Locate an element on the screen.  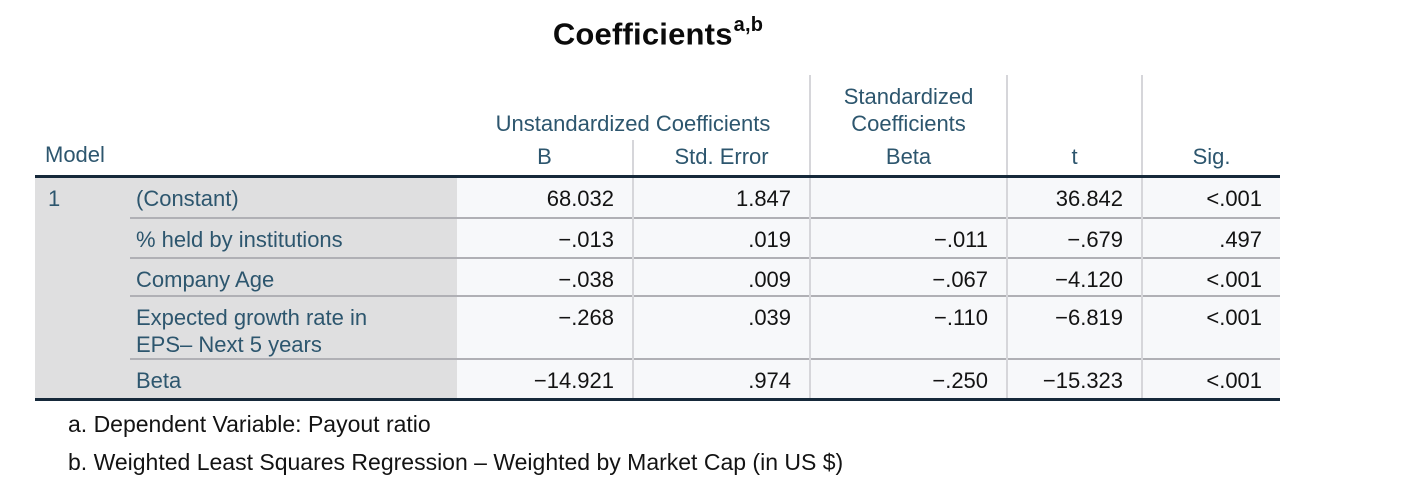
cell-beta: −.067 is located at coordinates (908, 276).